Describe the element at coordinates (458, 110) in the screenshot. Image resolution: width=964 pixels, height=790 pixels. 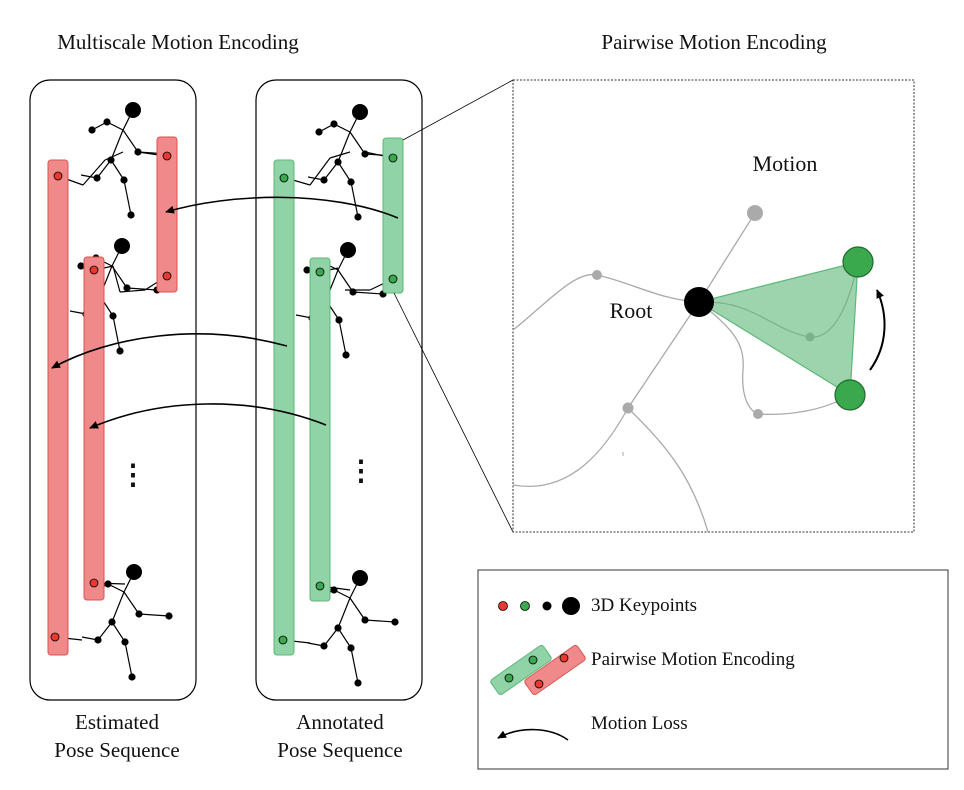
I see `zoom-connector-top` at that location.